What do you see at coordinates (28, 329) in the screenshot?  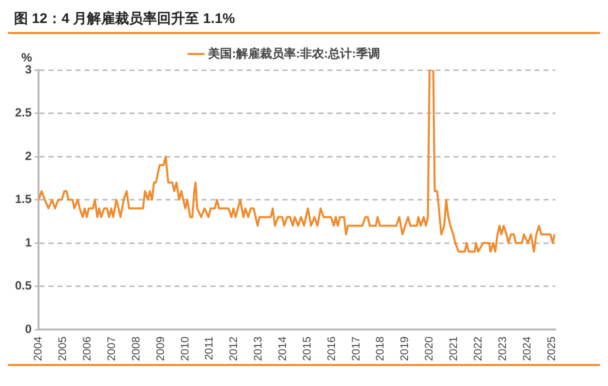 I see `y-tick-label: 0` at bounding box center [28, 329].